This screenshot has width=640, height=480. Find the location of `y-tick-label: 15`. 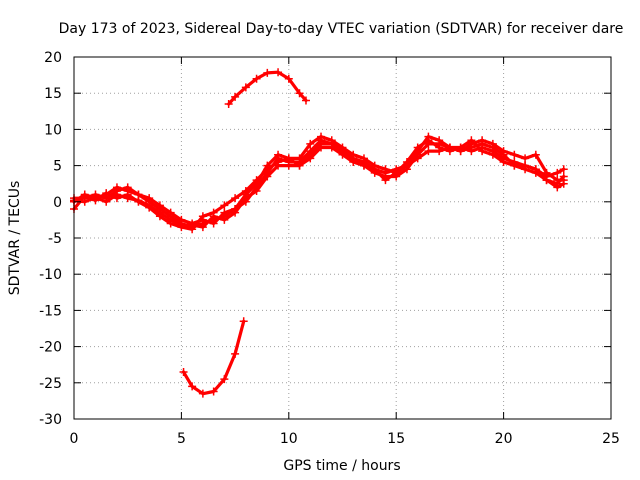

y-tick-label: 15 is located at coordinates (53, 94).